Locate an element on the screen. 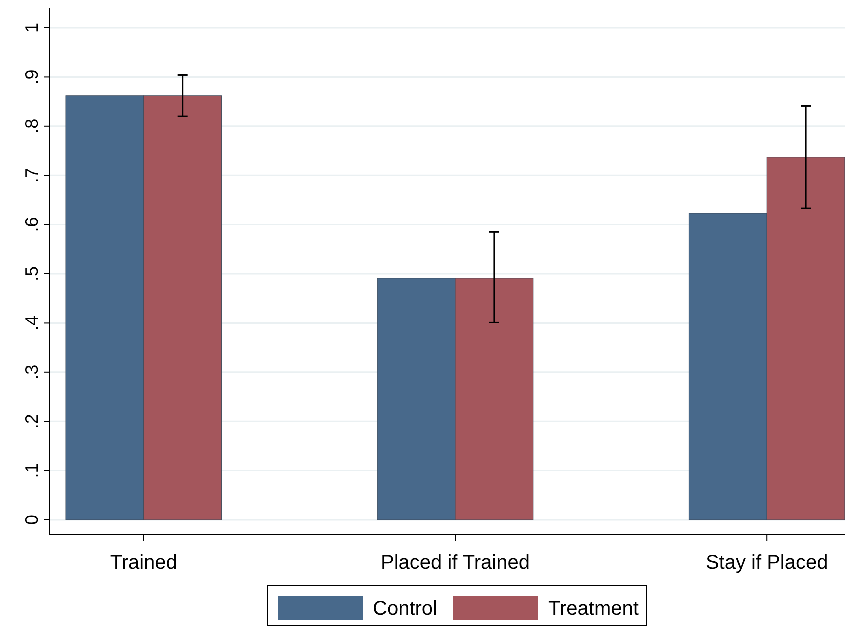  y-tick-label: .2 is located at coordinates (32, 422).